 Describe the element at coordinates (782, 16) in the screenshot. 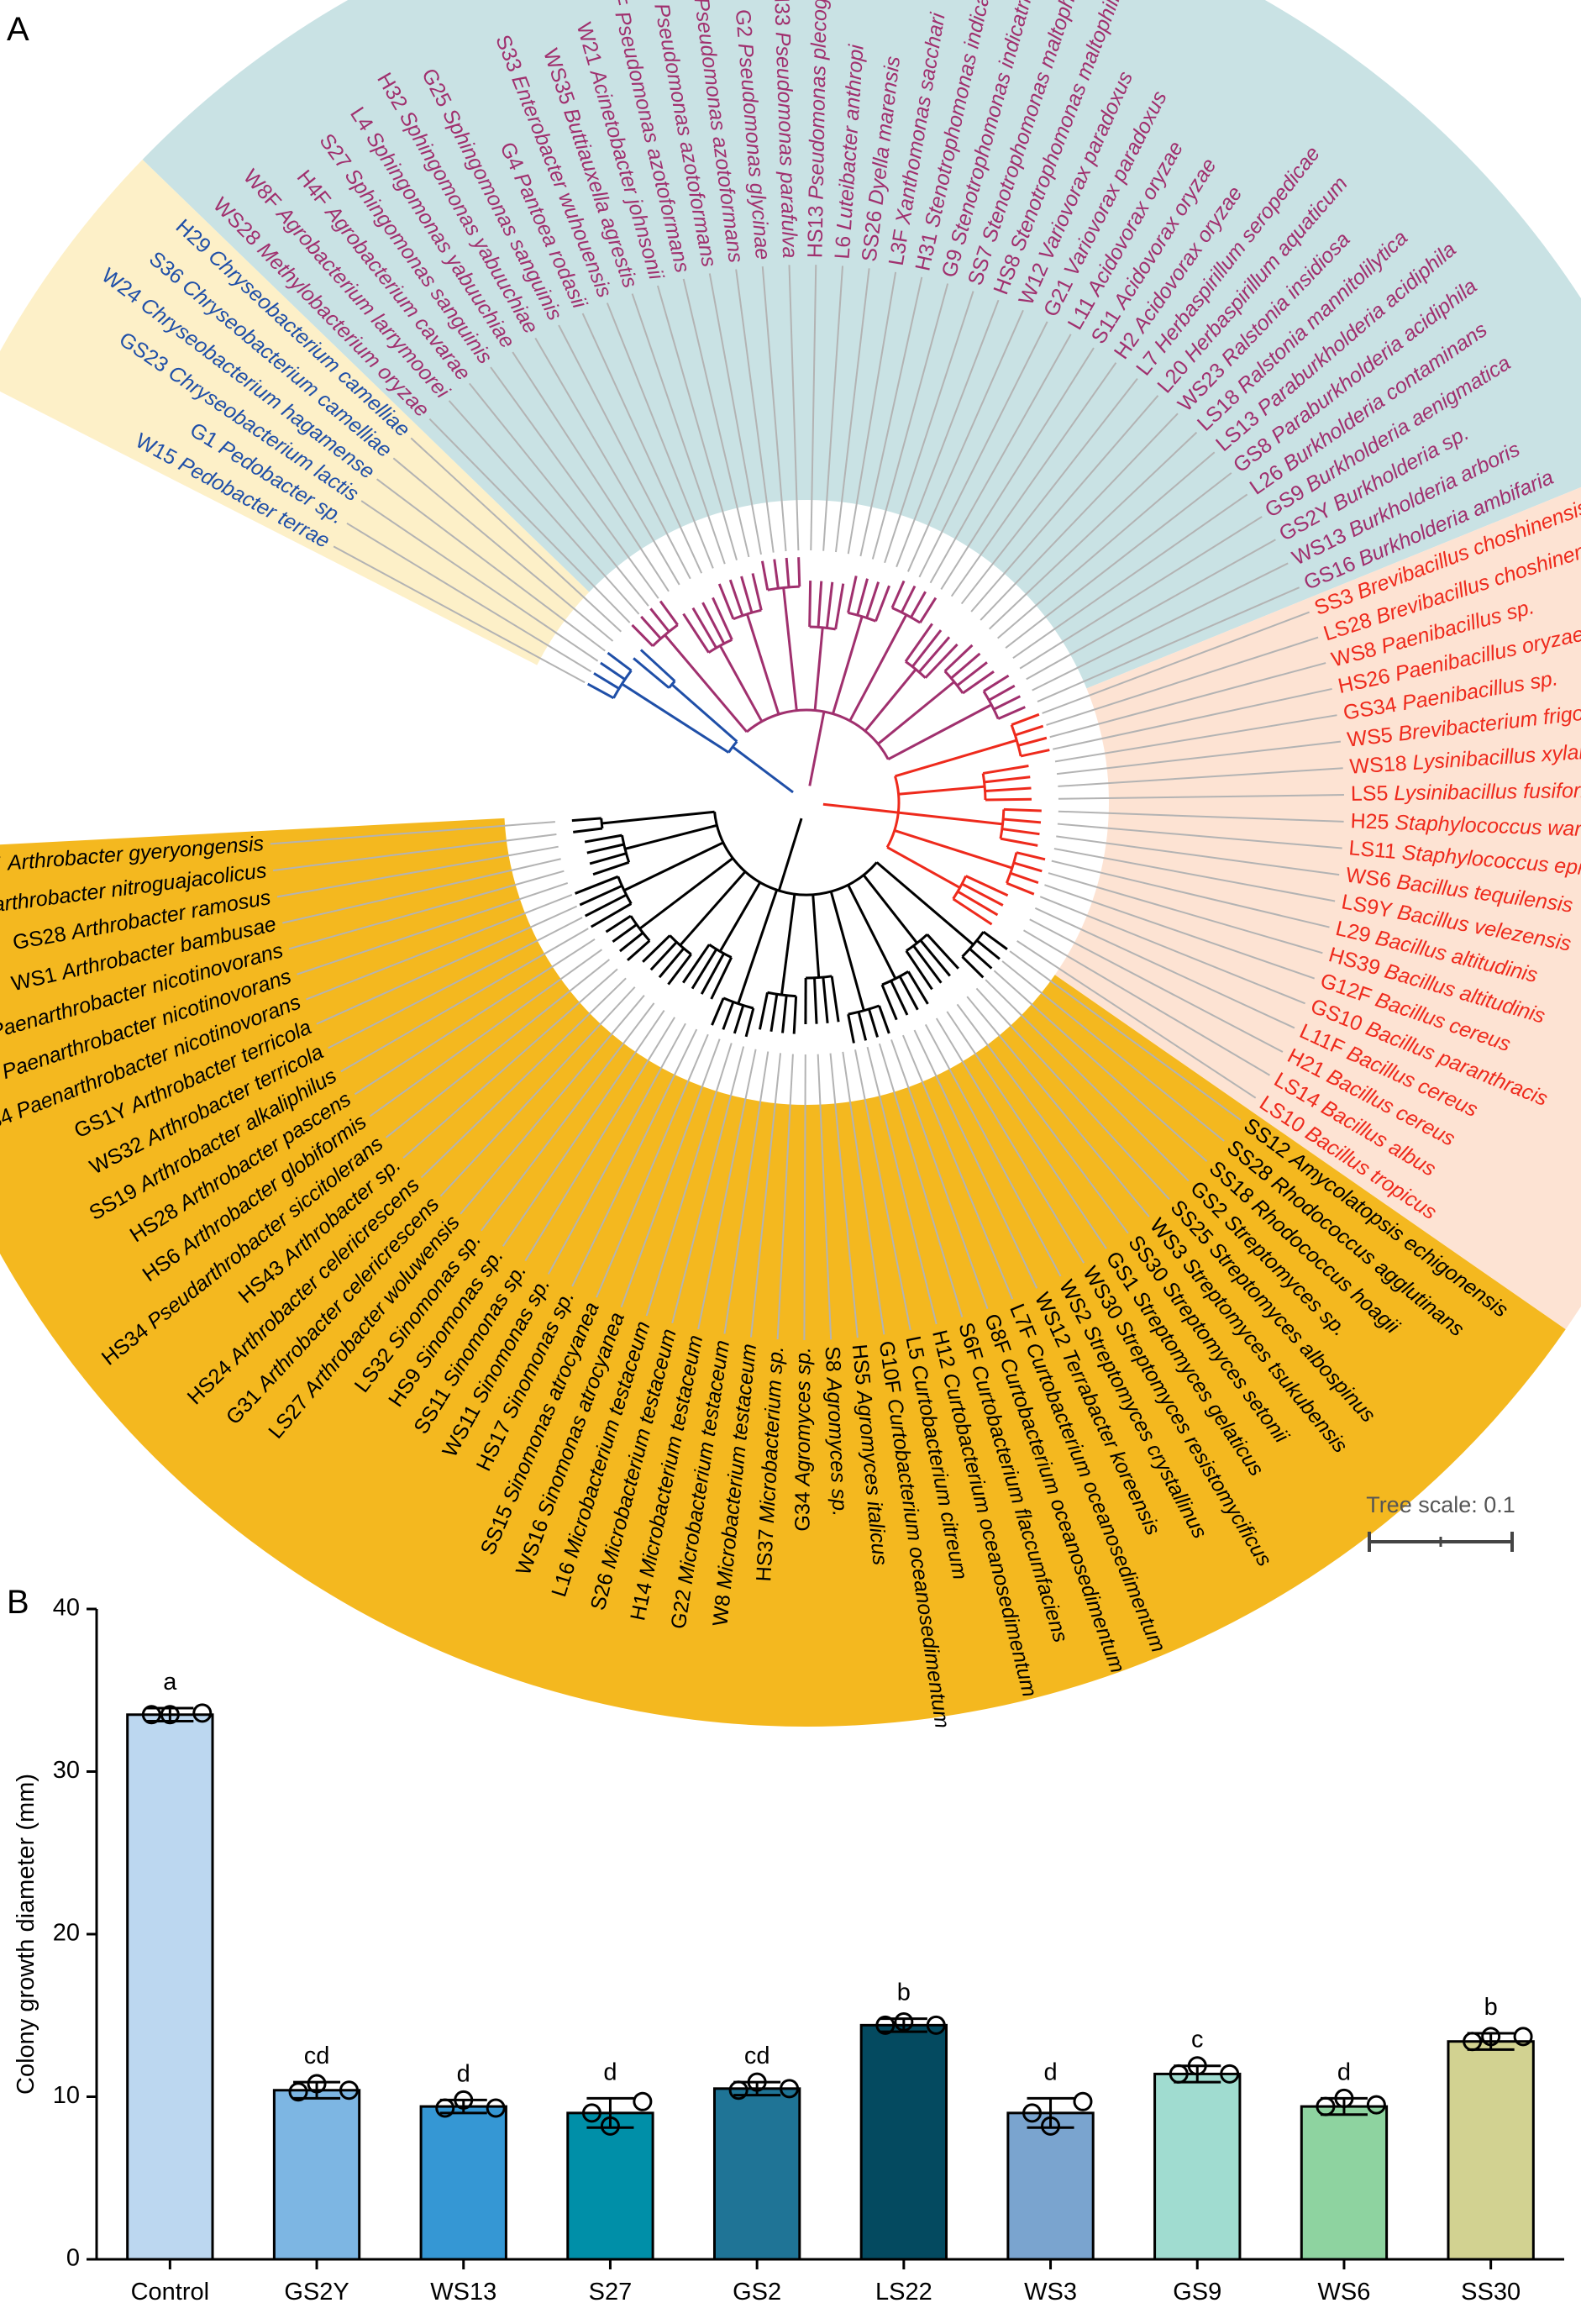

I see `leaf-id: H33` at that location.